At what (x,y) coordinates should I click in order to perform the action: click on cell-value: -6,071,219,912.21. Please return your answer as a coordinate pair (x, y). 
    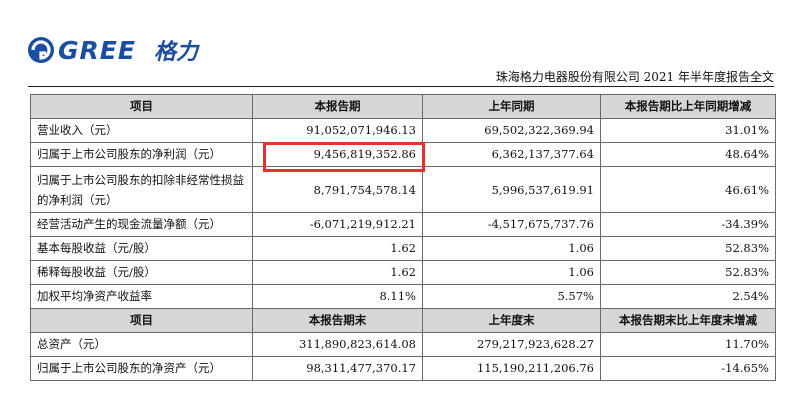
    Looking at the image, I should click on (337, 224).